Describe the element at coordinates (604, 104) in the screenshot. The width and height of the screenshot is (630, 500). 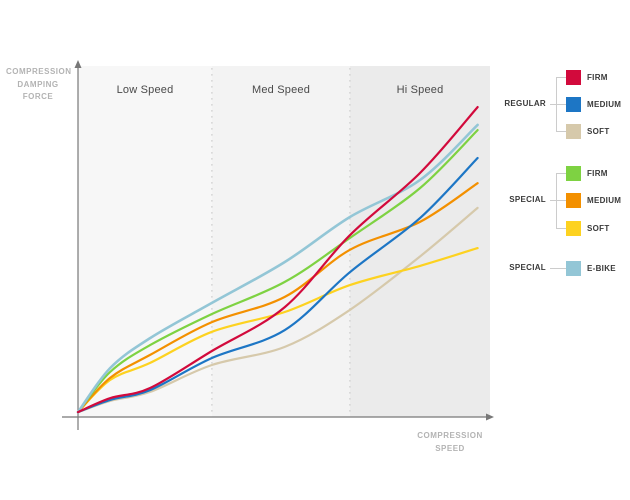
I see `legend-label-regular-medium: MEDIUM` at that location.